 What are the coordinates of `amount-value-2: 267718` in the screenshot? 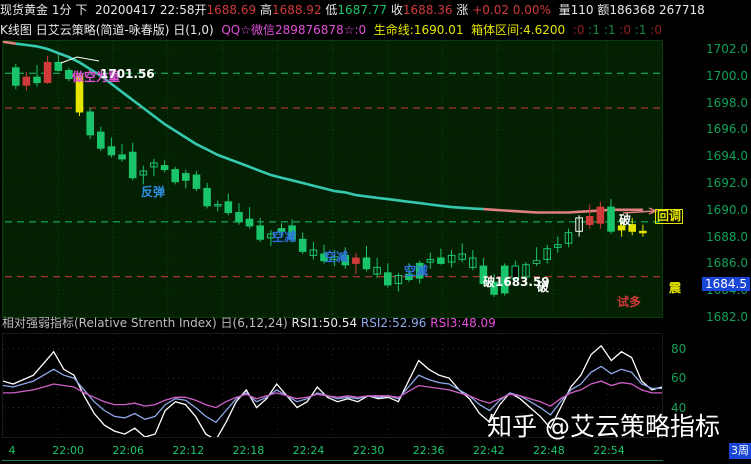 It's located at (681, 10).